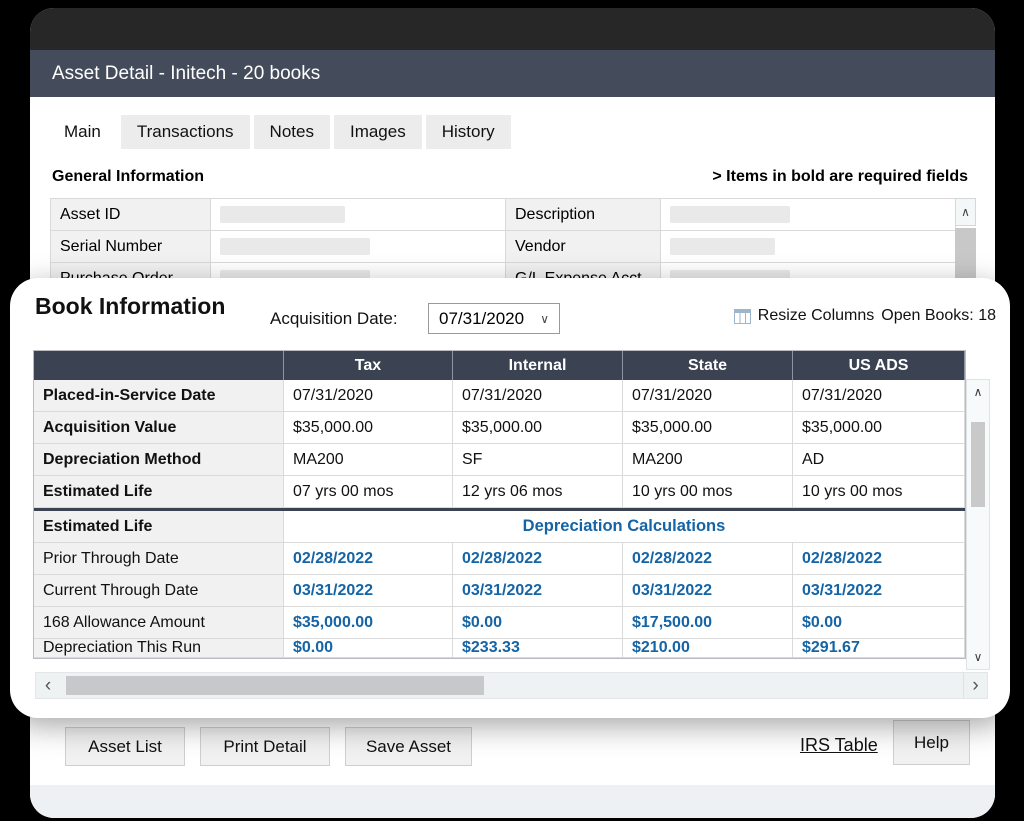 This screenshot has height=821, width=1024. I want to click on tab-images: Images, so click(377, 132).